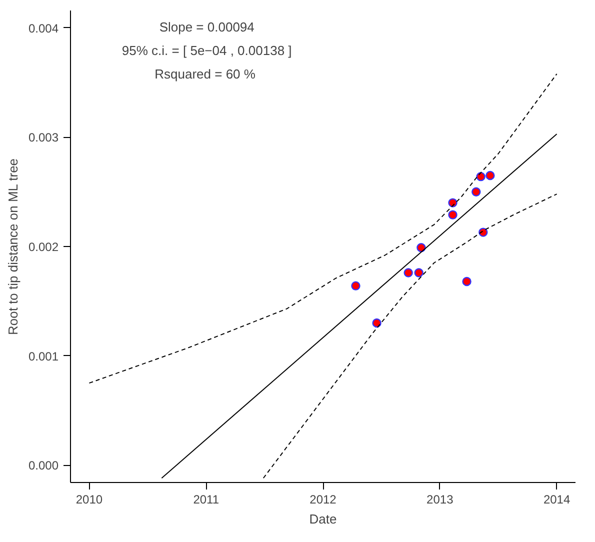 This screenshot has width=595, height=542. What do you see at coordinates (440, 499) in the screenshot?
I see `x-tick-label: 2013` at bounding box center [440, 499].